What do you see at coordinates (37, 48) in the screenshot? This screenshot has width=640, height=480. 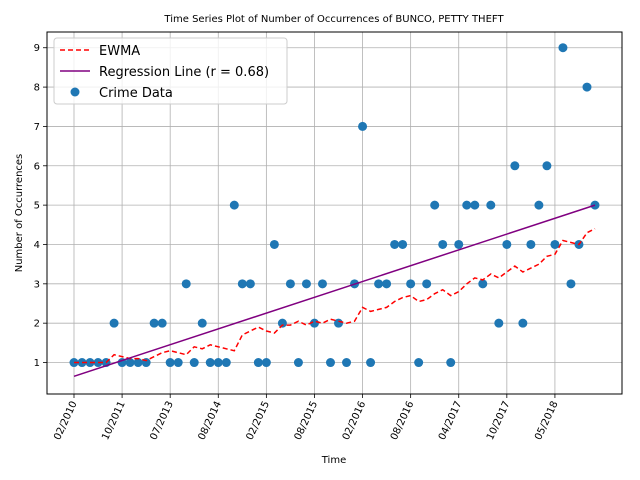 I see `y-tick-label: 9` at bounding box center [37, 48].